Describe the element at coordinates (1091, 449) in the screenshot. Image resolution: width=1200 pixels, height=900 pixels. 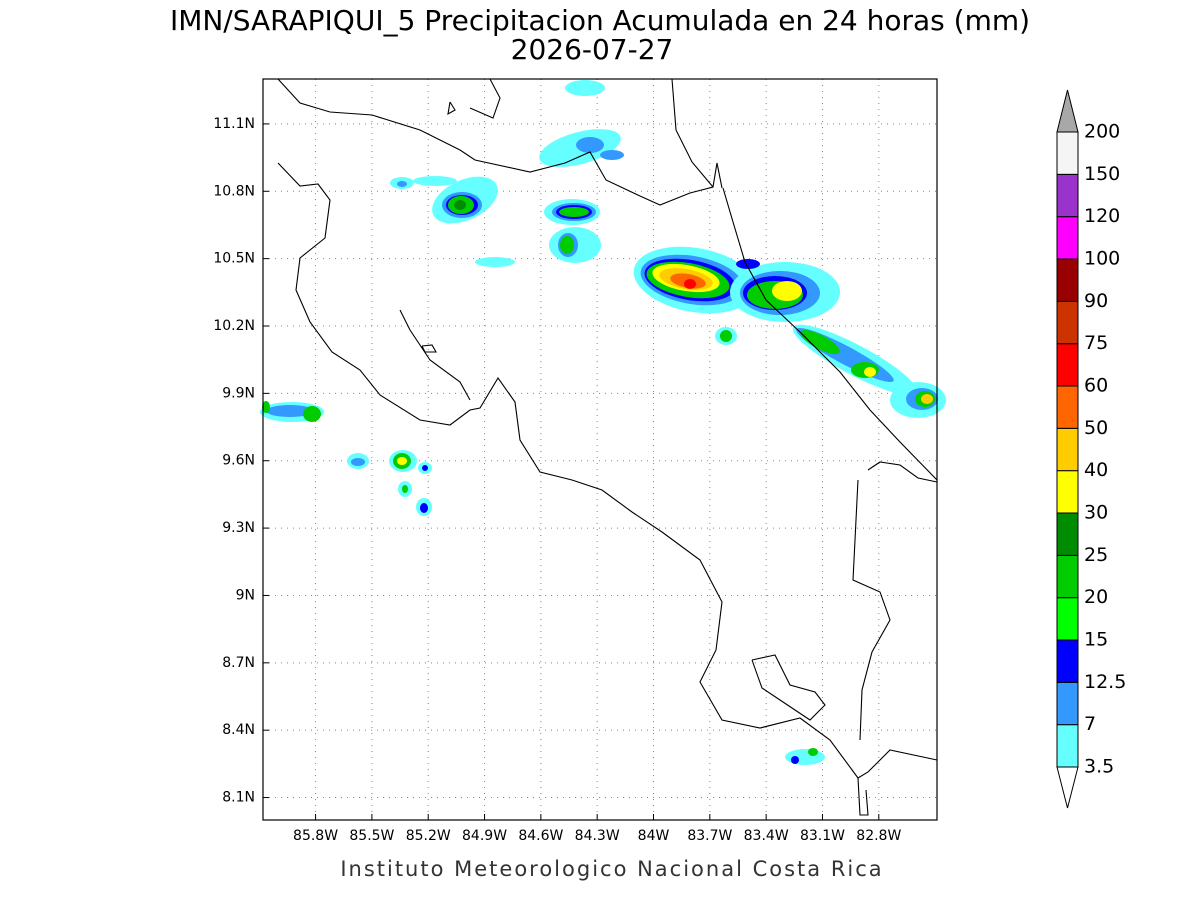
I see `colorbar: 3.5 7 12.5 15 20 25 30 40 50 60 75 90 100 120 150 200` at that location.